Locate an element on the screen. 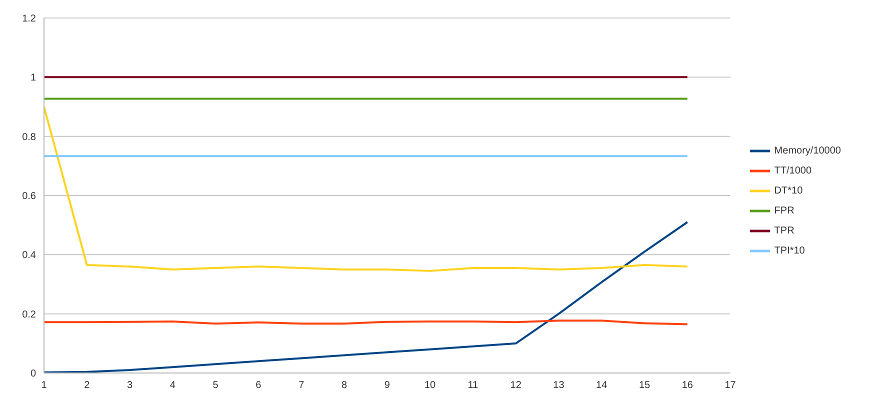  x-tick-label: 9 is located at coordinates (387, 386).